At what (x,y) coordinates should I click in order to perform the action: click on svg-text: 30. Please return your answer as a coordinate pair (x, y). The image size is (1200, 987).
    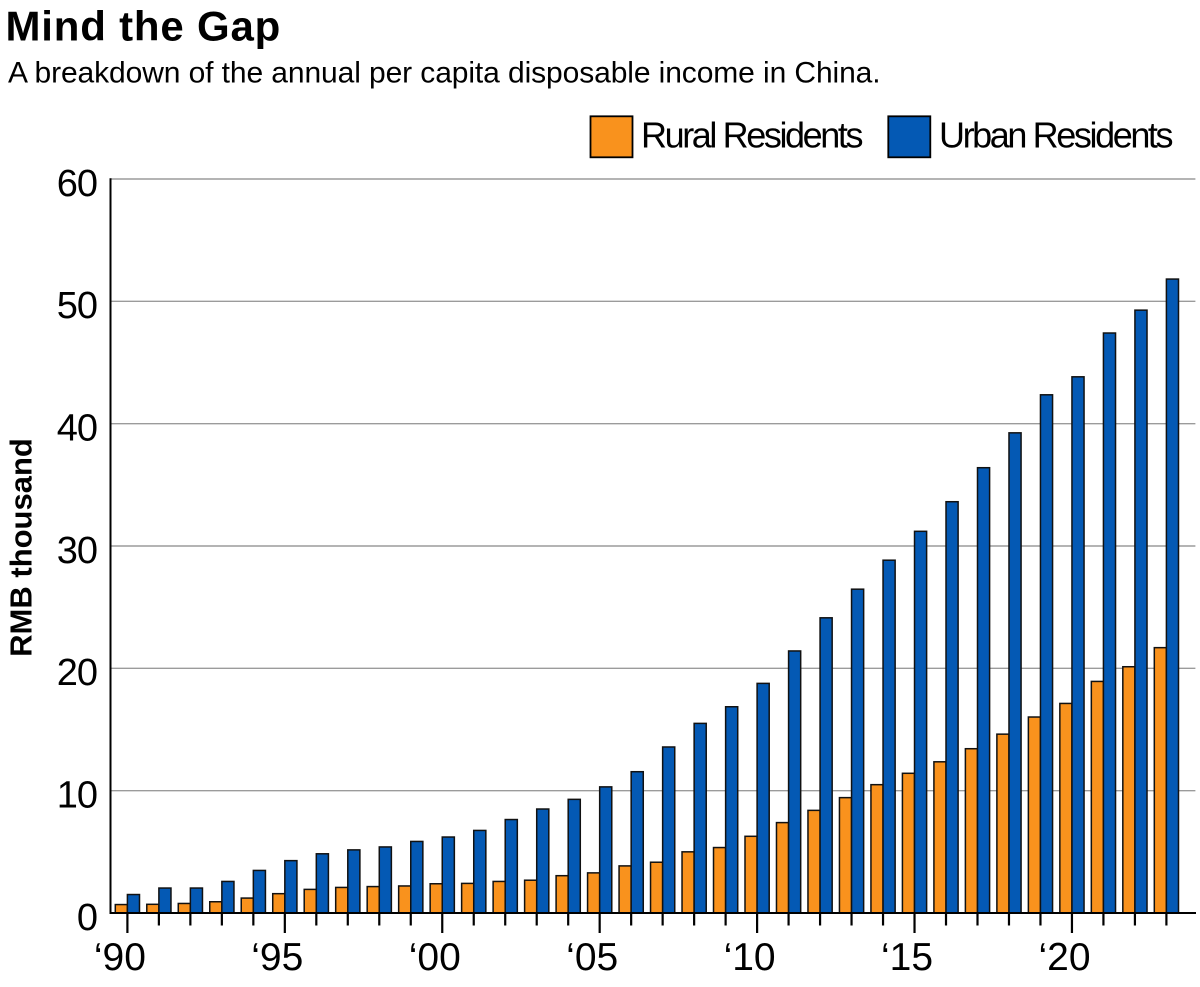
    Looking at the image, I should click on (77, 551).